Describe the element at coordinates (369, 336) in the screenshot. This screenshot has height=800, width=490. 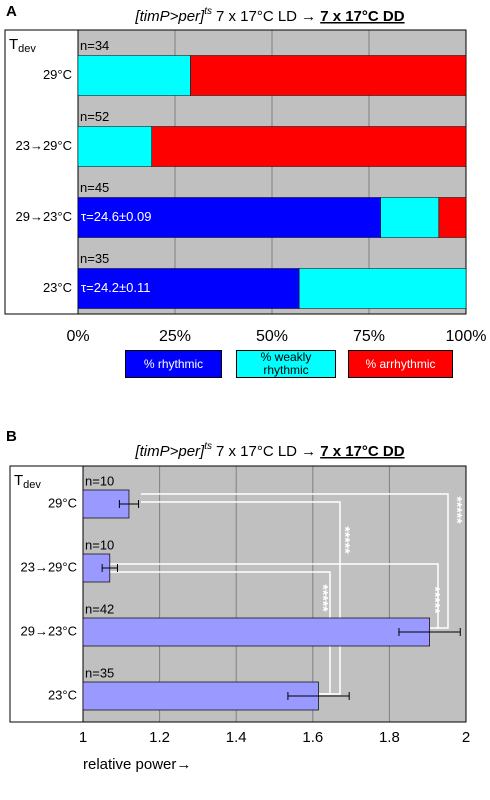
I see `x-tick-label: 75%` at that location.